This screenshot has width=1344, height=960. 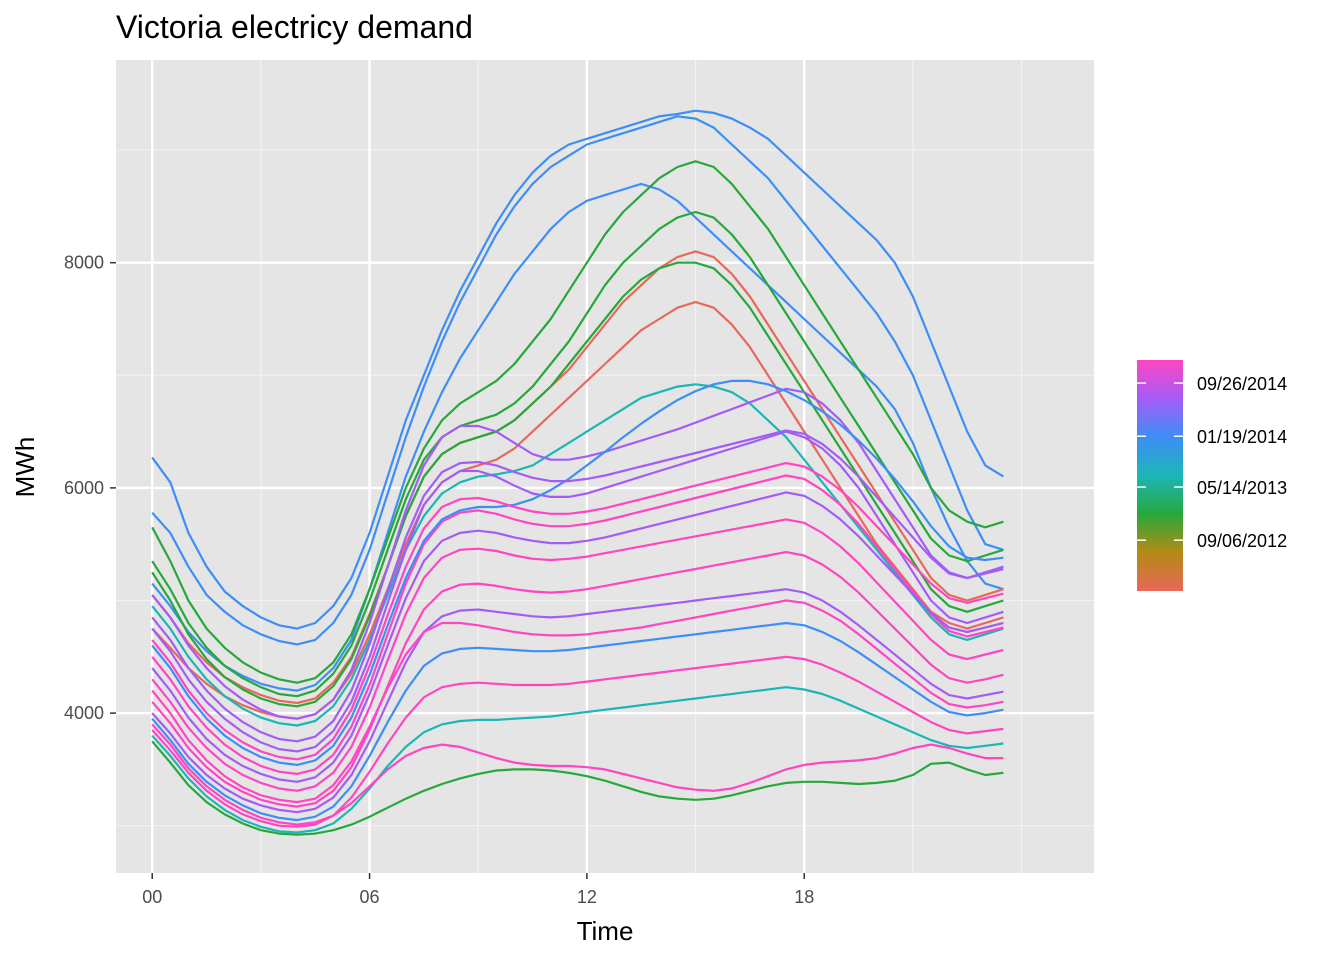 What do you see at coordinates (1242, 541) in the screenshot?
I see `legend-label-3: 09/06/2012` at bounding box center [1242, 541].